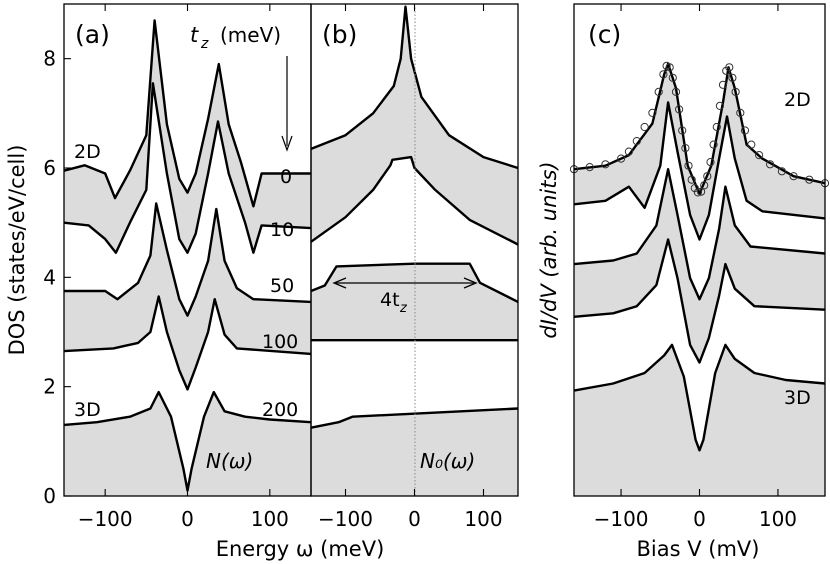  I want to click on width-arrow-left-head, so click(339, 283).